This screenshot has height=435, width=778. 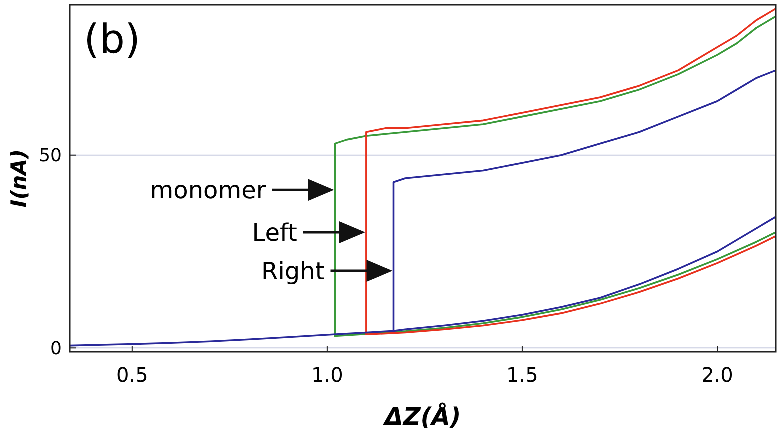 What do you see at coordinates (422, 416) in the screenshot?
I see `x-axis-title: ΔZ(Å)` at bounding box center [422, 416].